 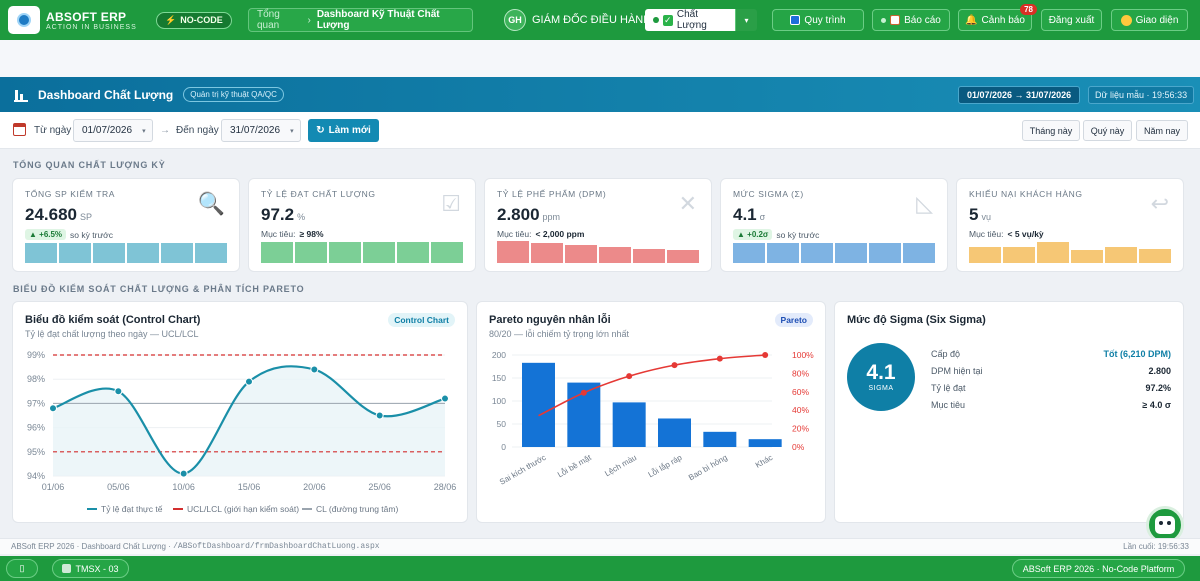 I want to click on y2-tick-label: 80%, so click(x=800, y=373).